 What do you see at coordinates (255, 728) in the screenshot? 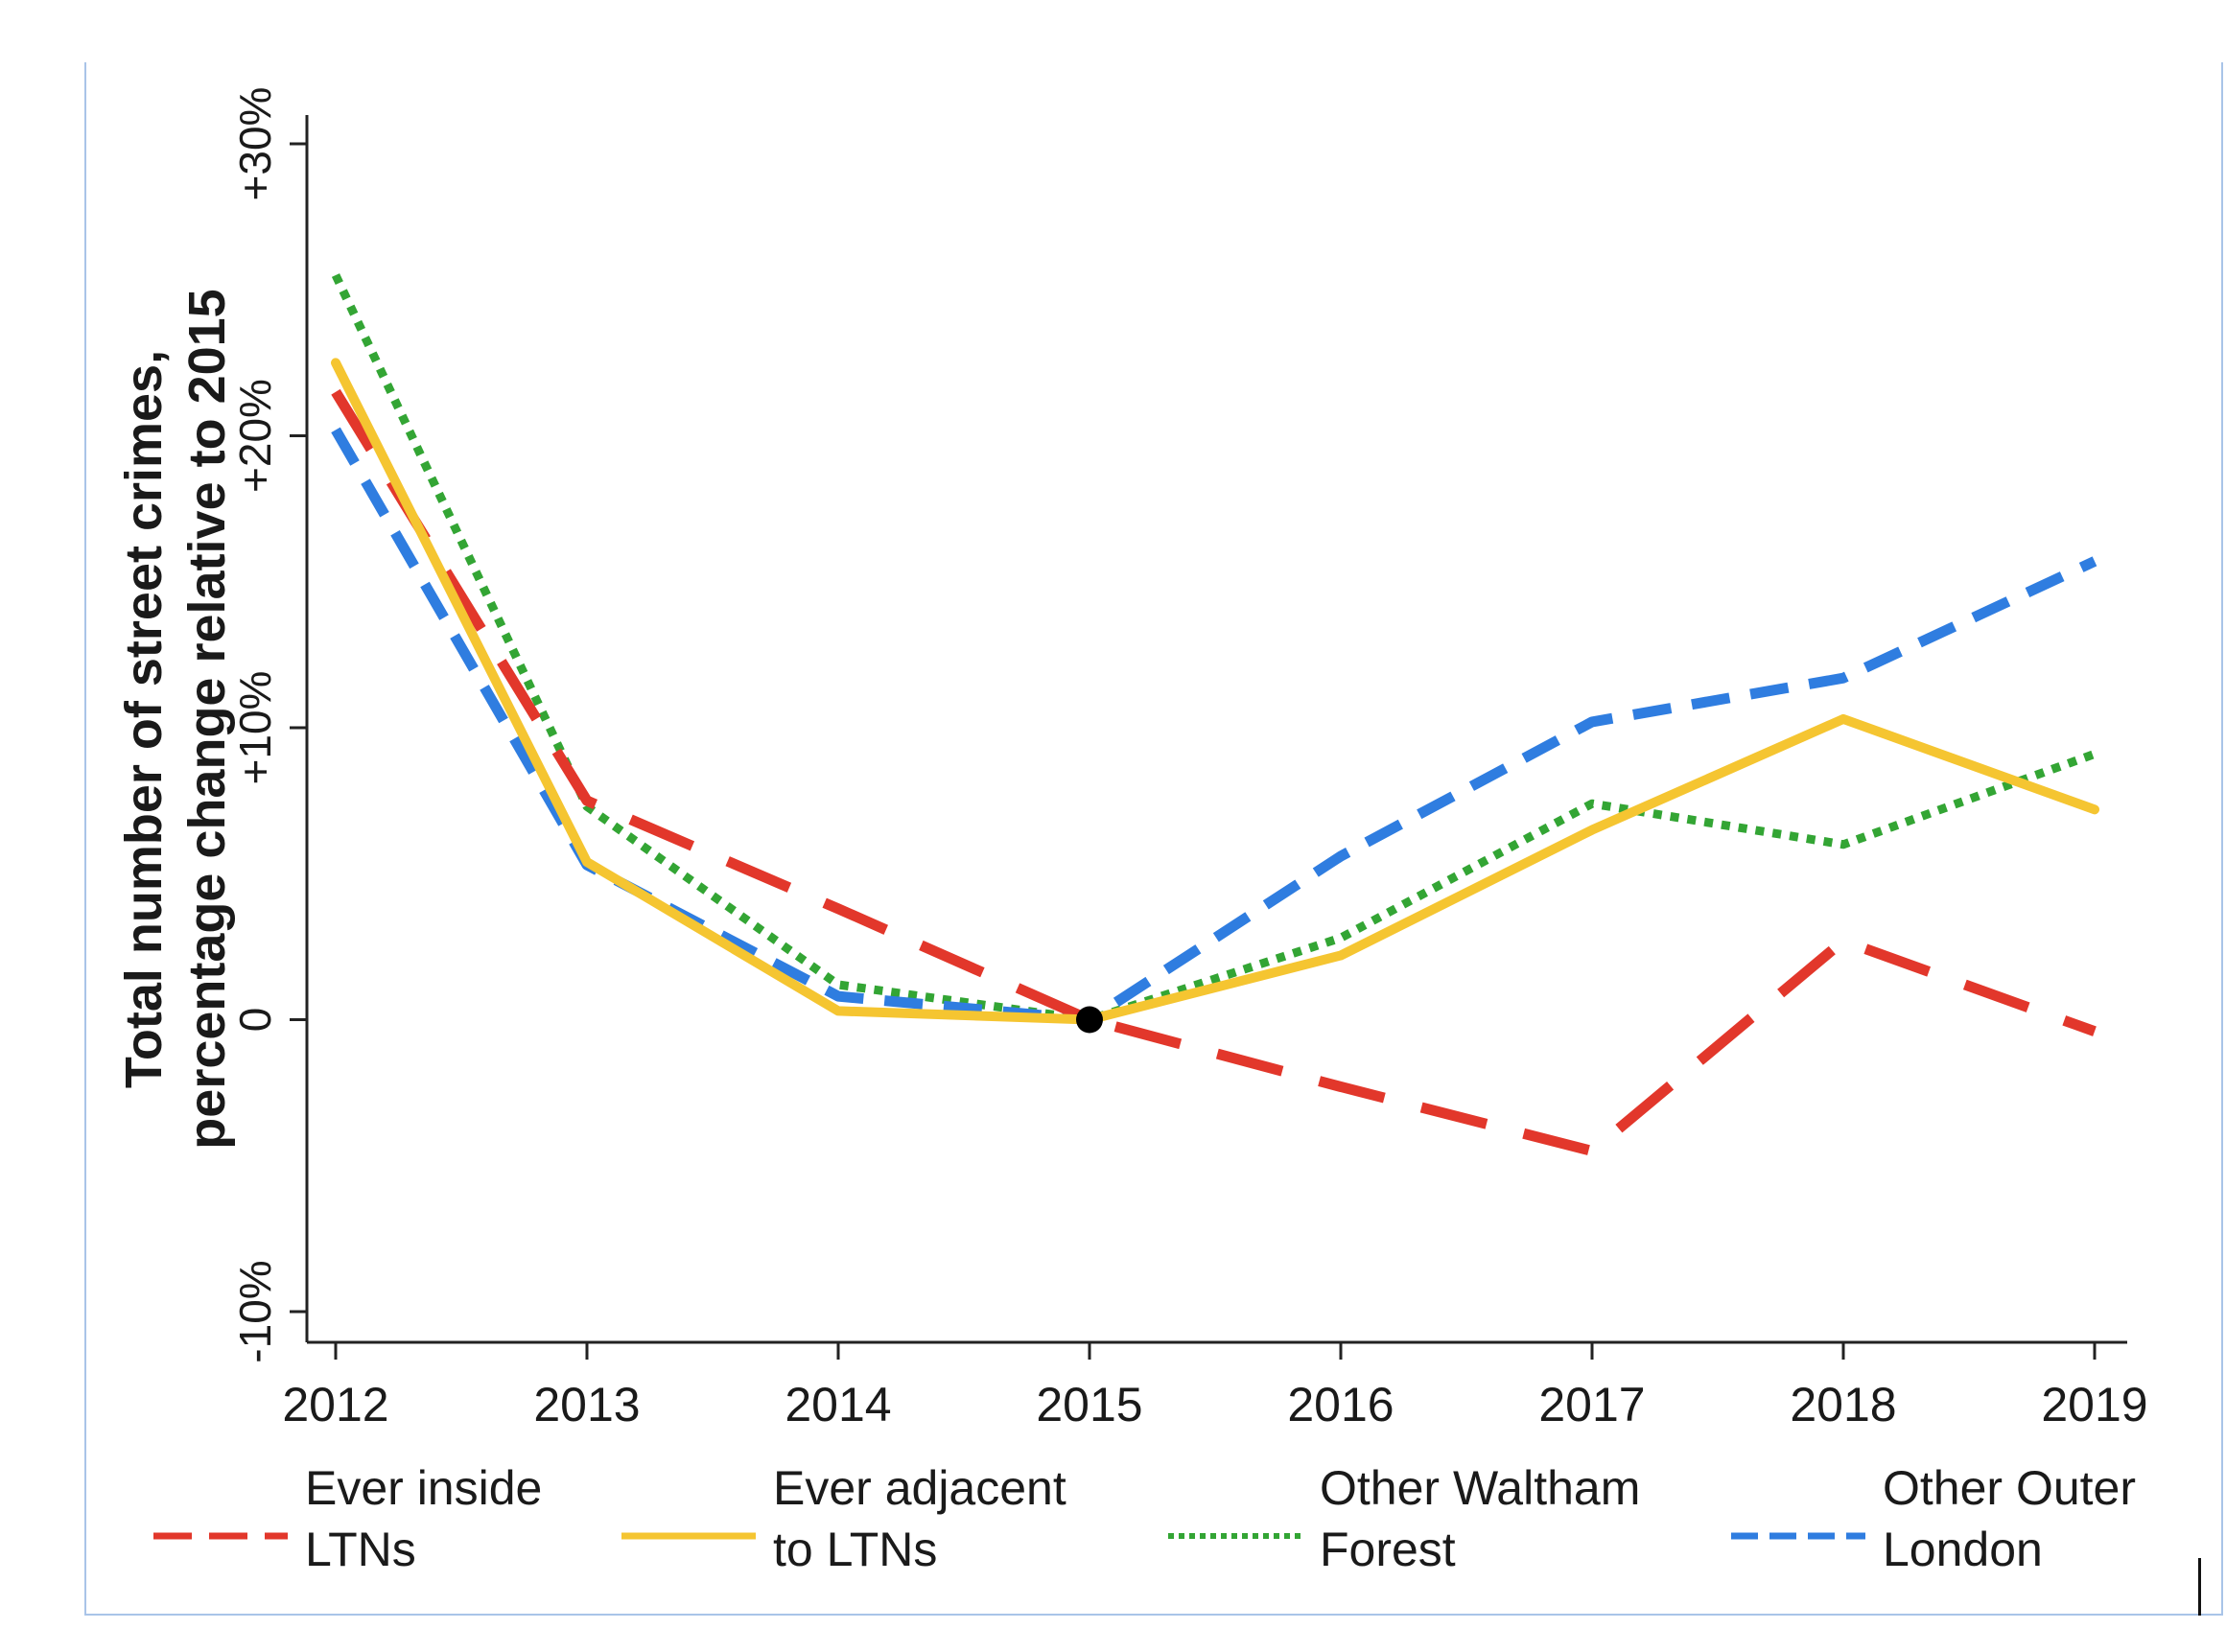
I see `y-tick-label: +10%` at bounding box center [255, 728].